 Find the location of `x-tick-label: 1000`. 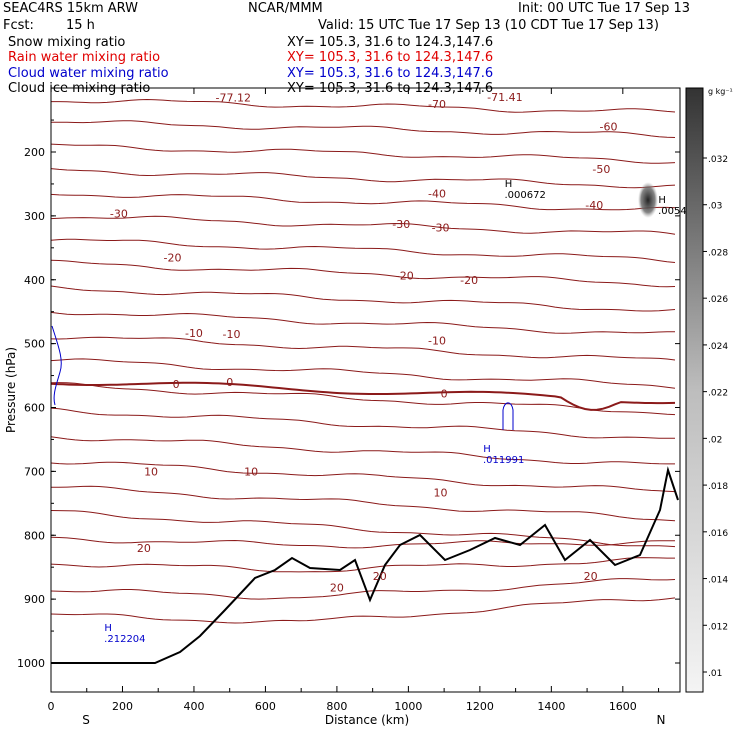

x-tick-label: 1000 is located at coordinates (408, 706).